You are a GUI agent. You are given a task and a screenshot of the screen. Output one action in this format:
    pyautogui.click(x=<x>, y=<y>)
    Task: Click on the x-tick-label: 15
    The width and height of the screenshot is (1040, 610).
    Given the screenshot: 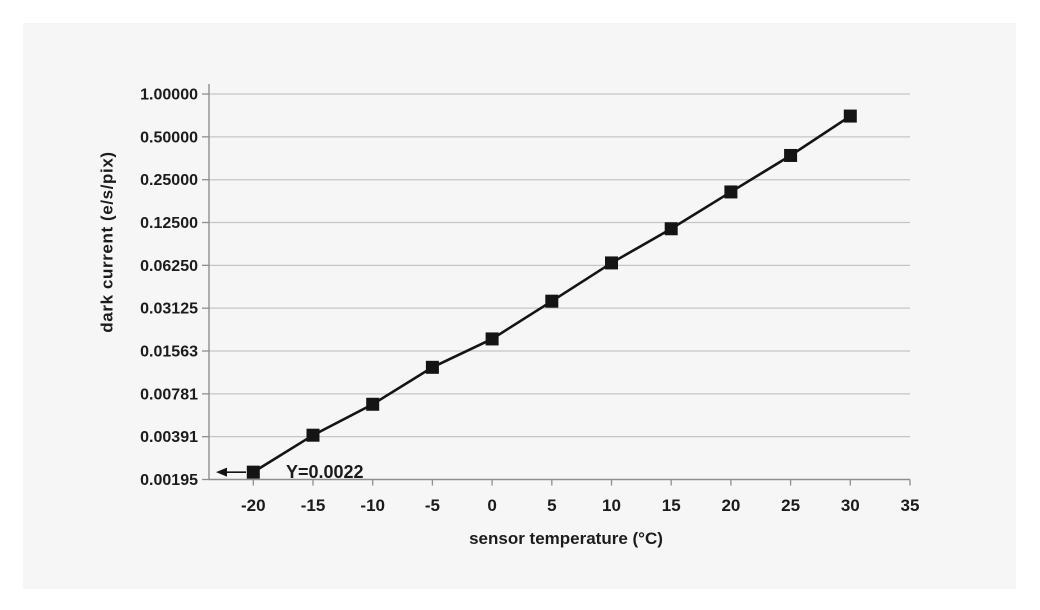 What is the action you would take?
    pyautogui.click(x=671, y=505)
    